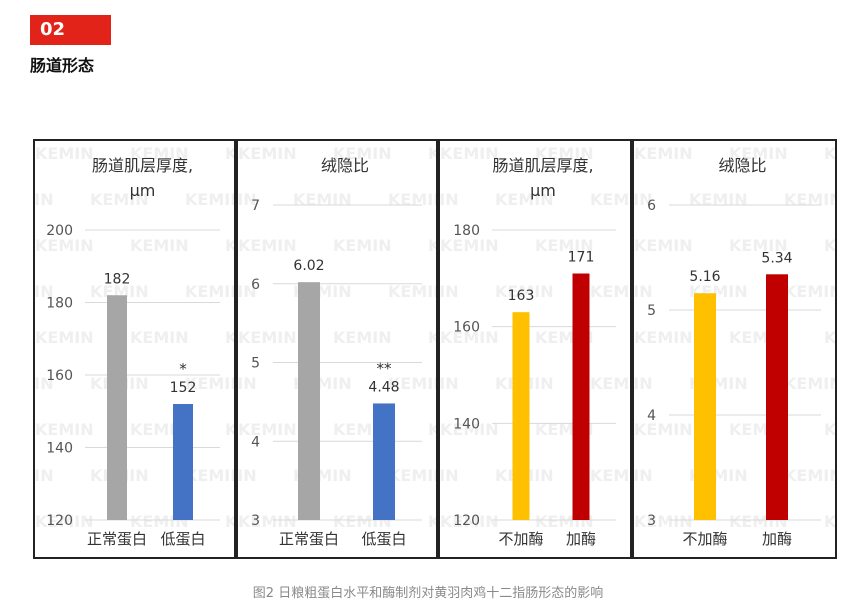 This screenshot has width=856, height=616. Describe the element at coordinates (59, 304) in the screenshot. I see `y-tick-label: 180` at that location.